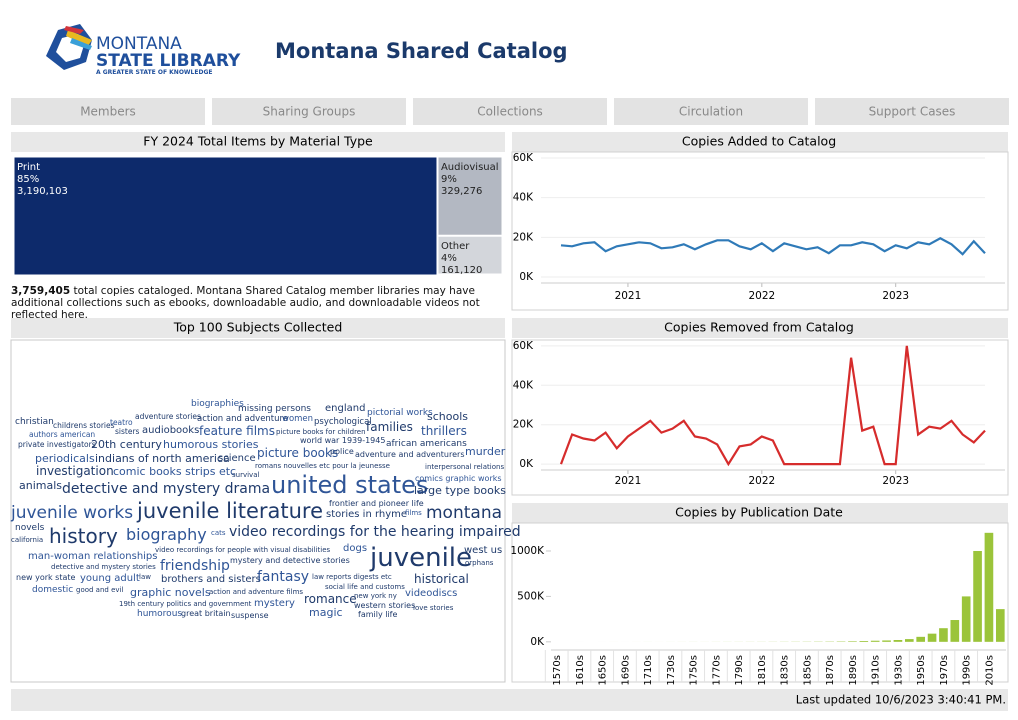 Image resolution: width=1018 pixels, height=720 pixels. What do you see at coordinates (464, 467) in the screenshot?
I see `word: interpersonal relations` at bounding box center [464, 467].